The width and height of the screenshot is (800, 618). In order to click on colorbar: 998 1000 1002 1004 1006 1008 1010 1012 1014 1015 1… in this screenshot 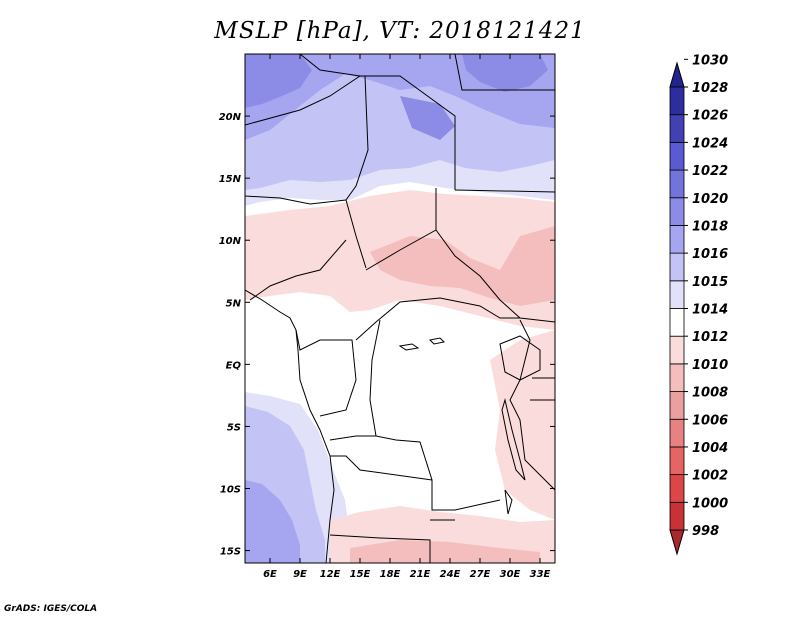, I will do `click(698, 304)`.